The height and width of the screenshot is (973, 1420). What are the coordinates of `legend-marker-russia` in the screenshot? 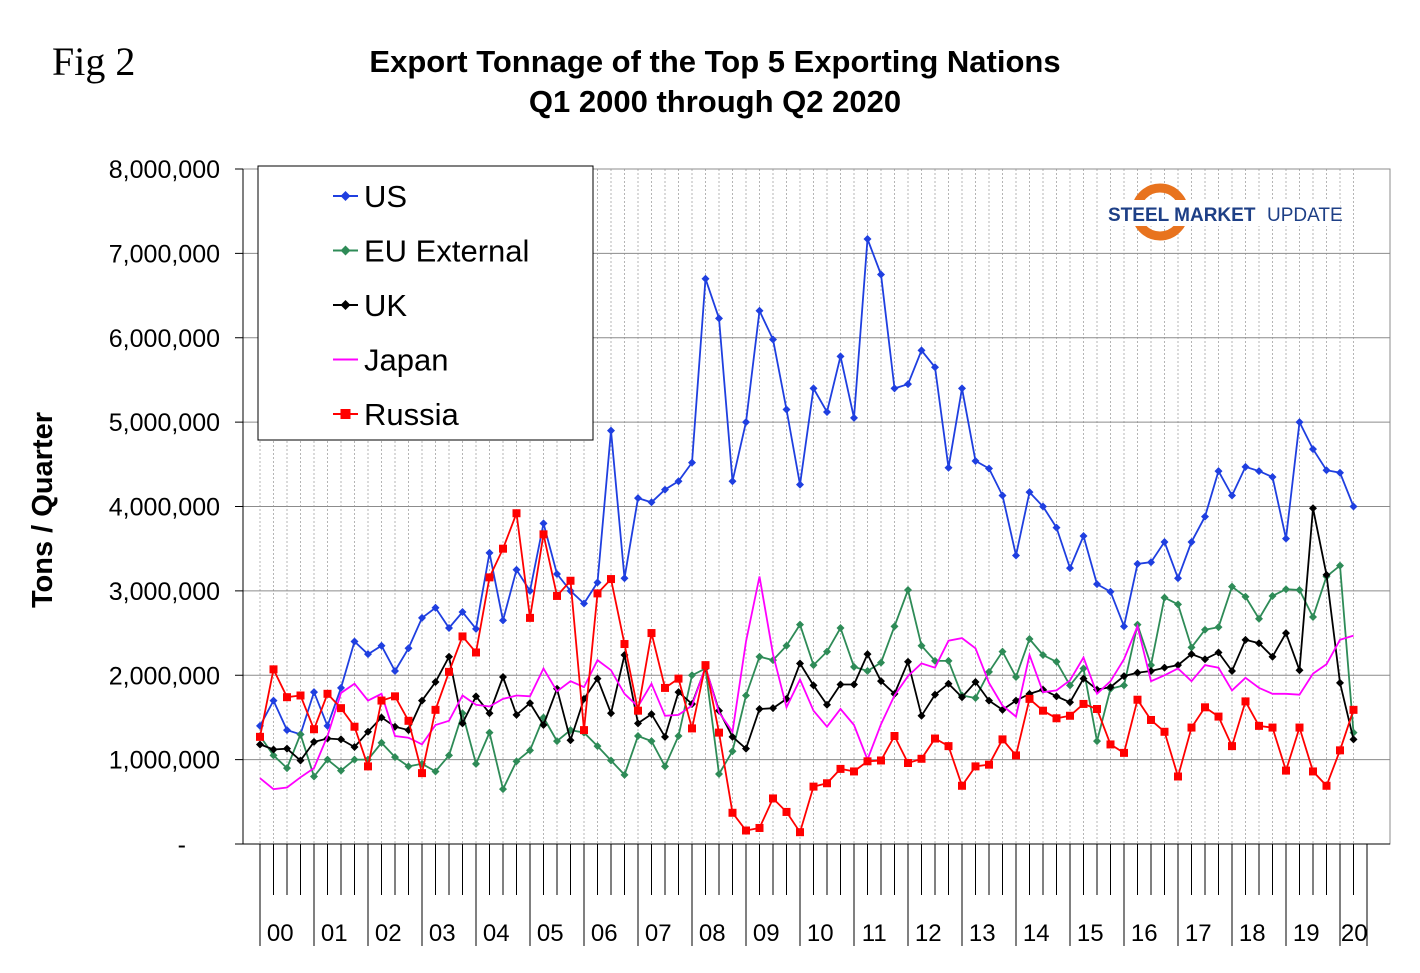 It's located at (345, 414).